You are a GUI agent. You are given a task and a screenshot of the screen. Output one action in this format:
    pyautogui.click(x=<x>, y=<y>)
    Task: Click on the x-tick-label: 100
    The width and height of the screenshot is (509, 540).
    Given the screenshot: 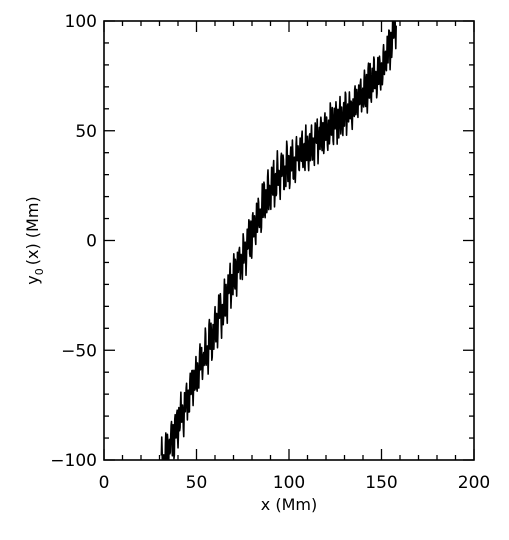 What is the action you would take?
    pyautogui.click(x=289, y=483)
    